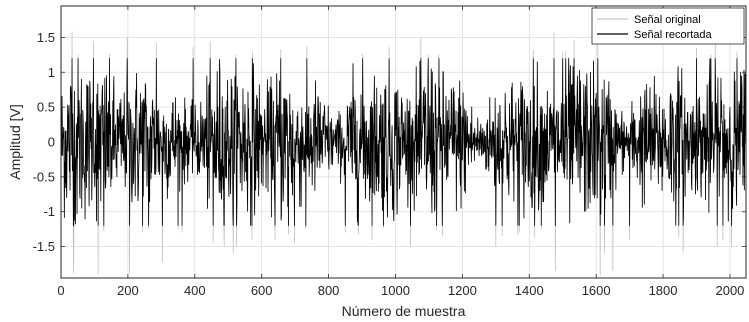 The image size is (749, 322). I want to click on x-tick-label: 600, so click(262, 290).